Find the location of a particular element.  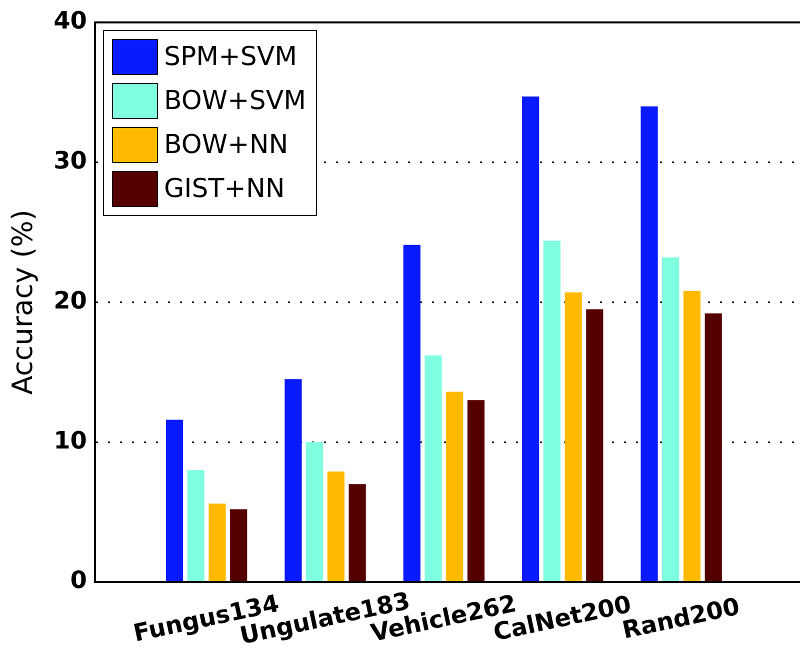

legend-label: GIST+NN is located at coordinates (224, 189).